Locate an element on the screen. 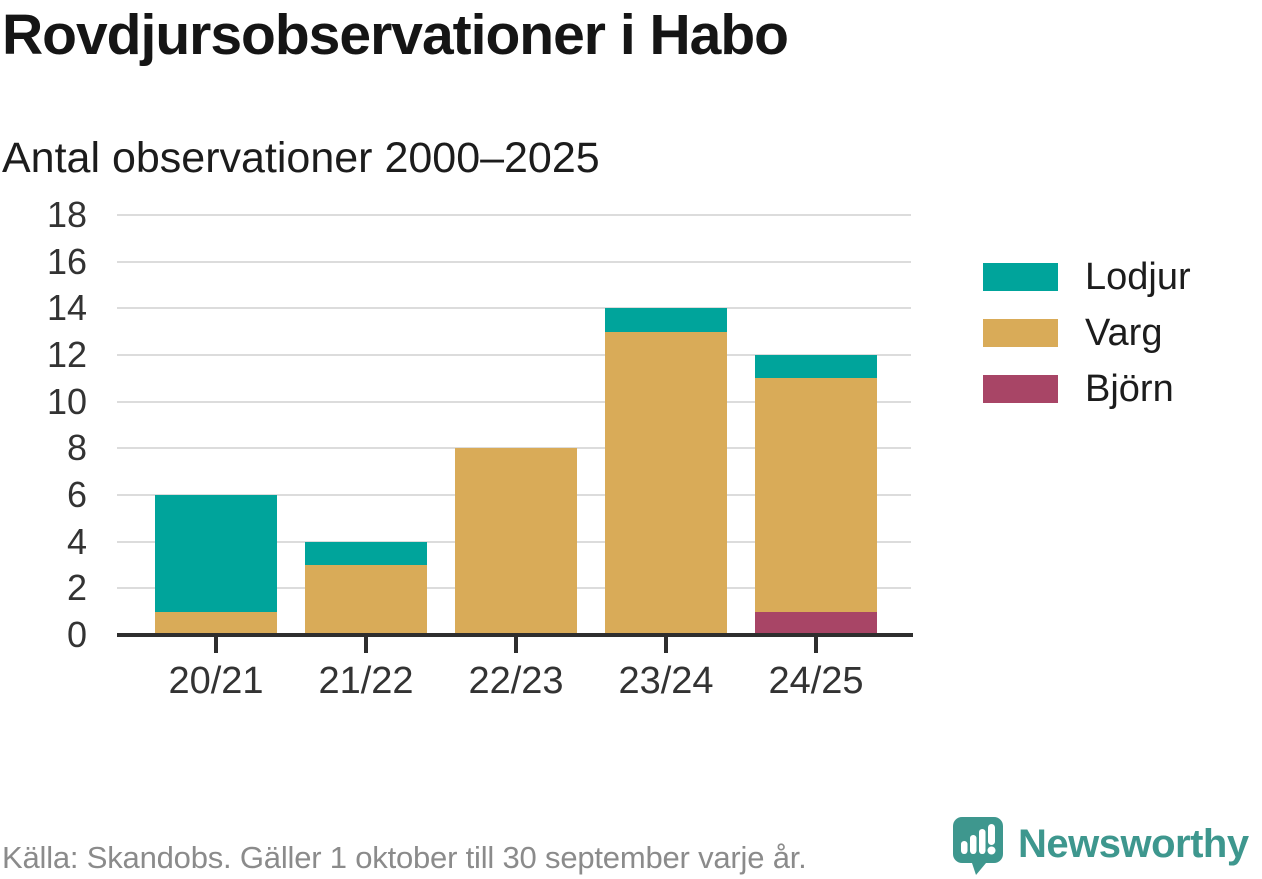  y-axis-label-10: 10 is located at coordinates (66, 401).